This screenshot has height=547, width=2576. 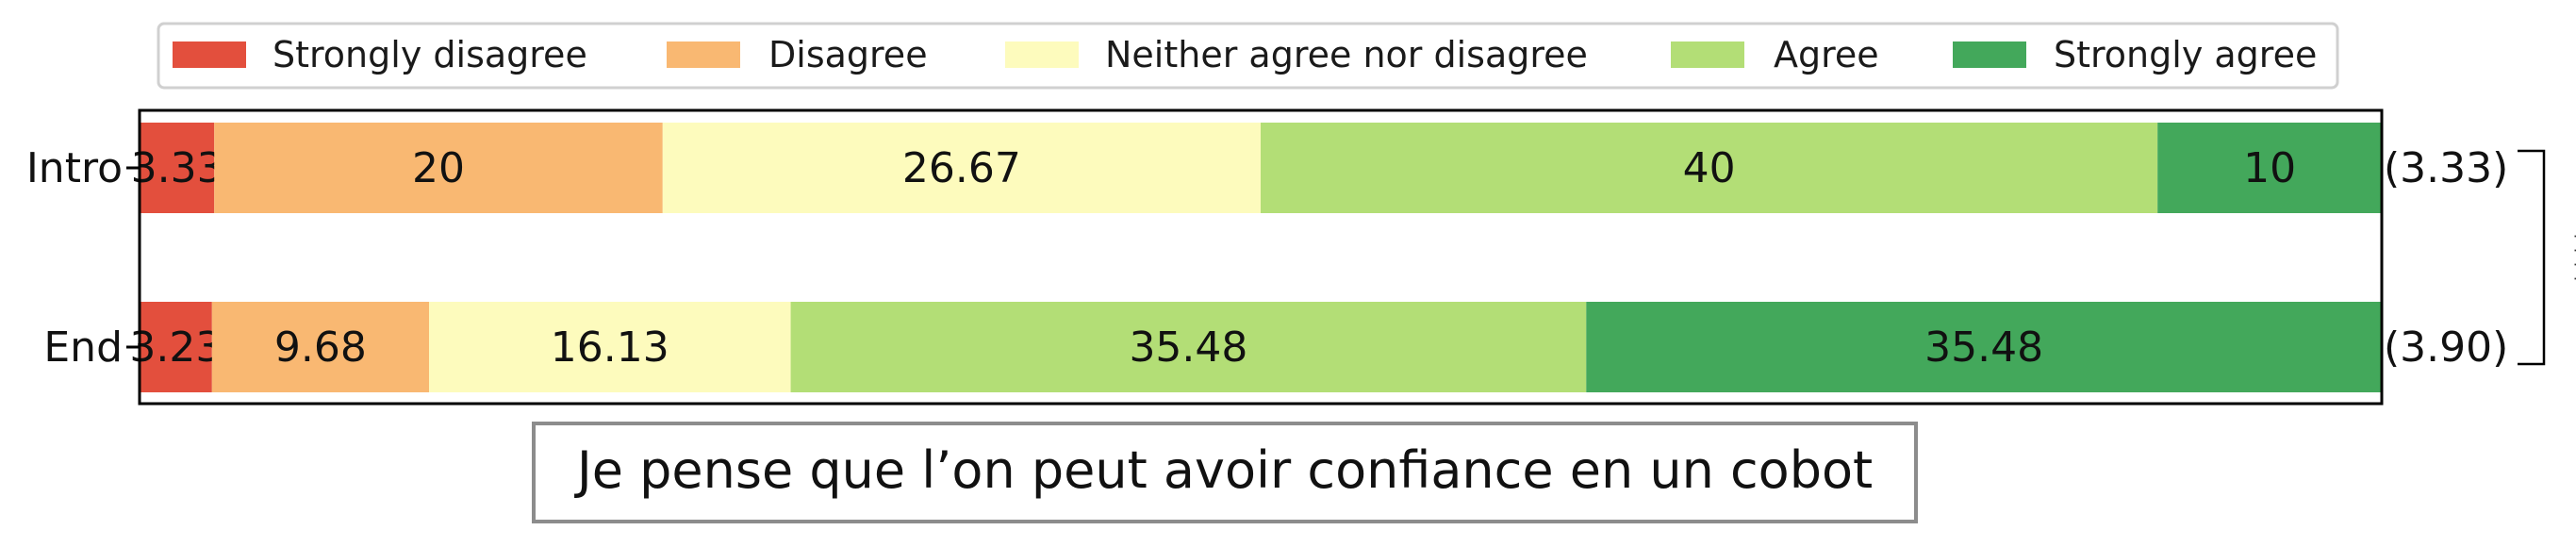 What do you see at coordinates (429, 54) in the screenshot?
I see `legend-label-strongly-disagree: Strongly disagree` at bounding box center [429, 54].